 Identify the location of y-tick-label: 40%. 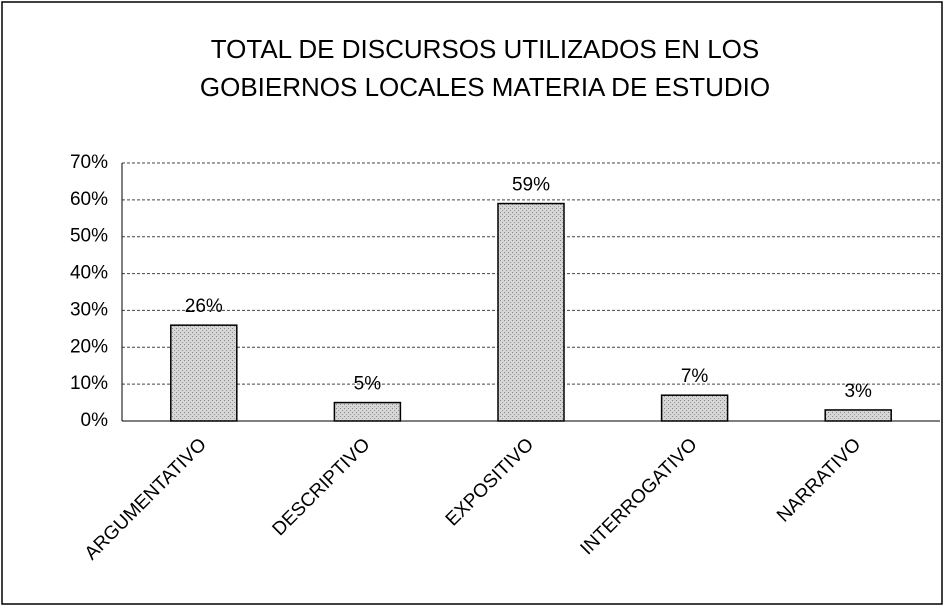
(89, 273).